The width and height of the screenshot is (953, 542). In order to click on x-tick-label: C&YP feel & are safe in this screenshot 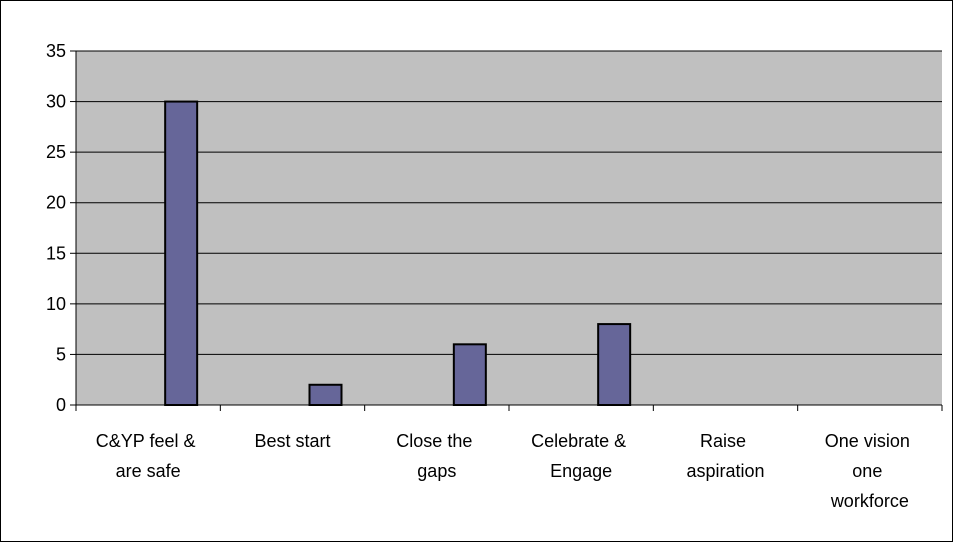, I will do `click(148, 456)`.